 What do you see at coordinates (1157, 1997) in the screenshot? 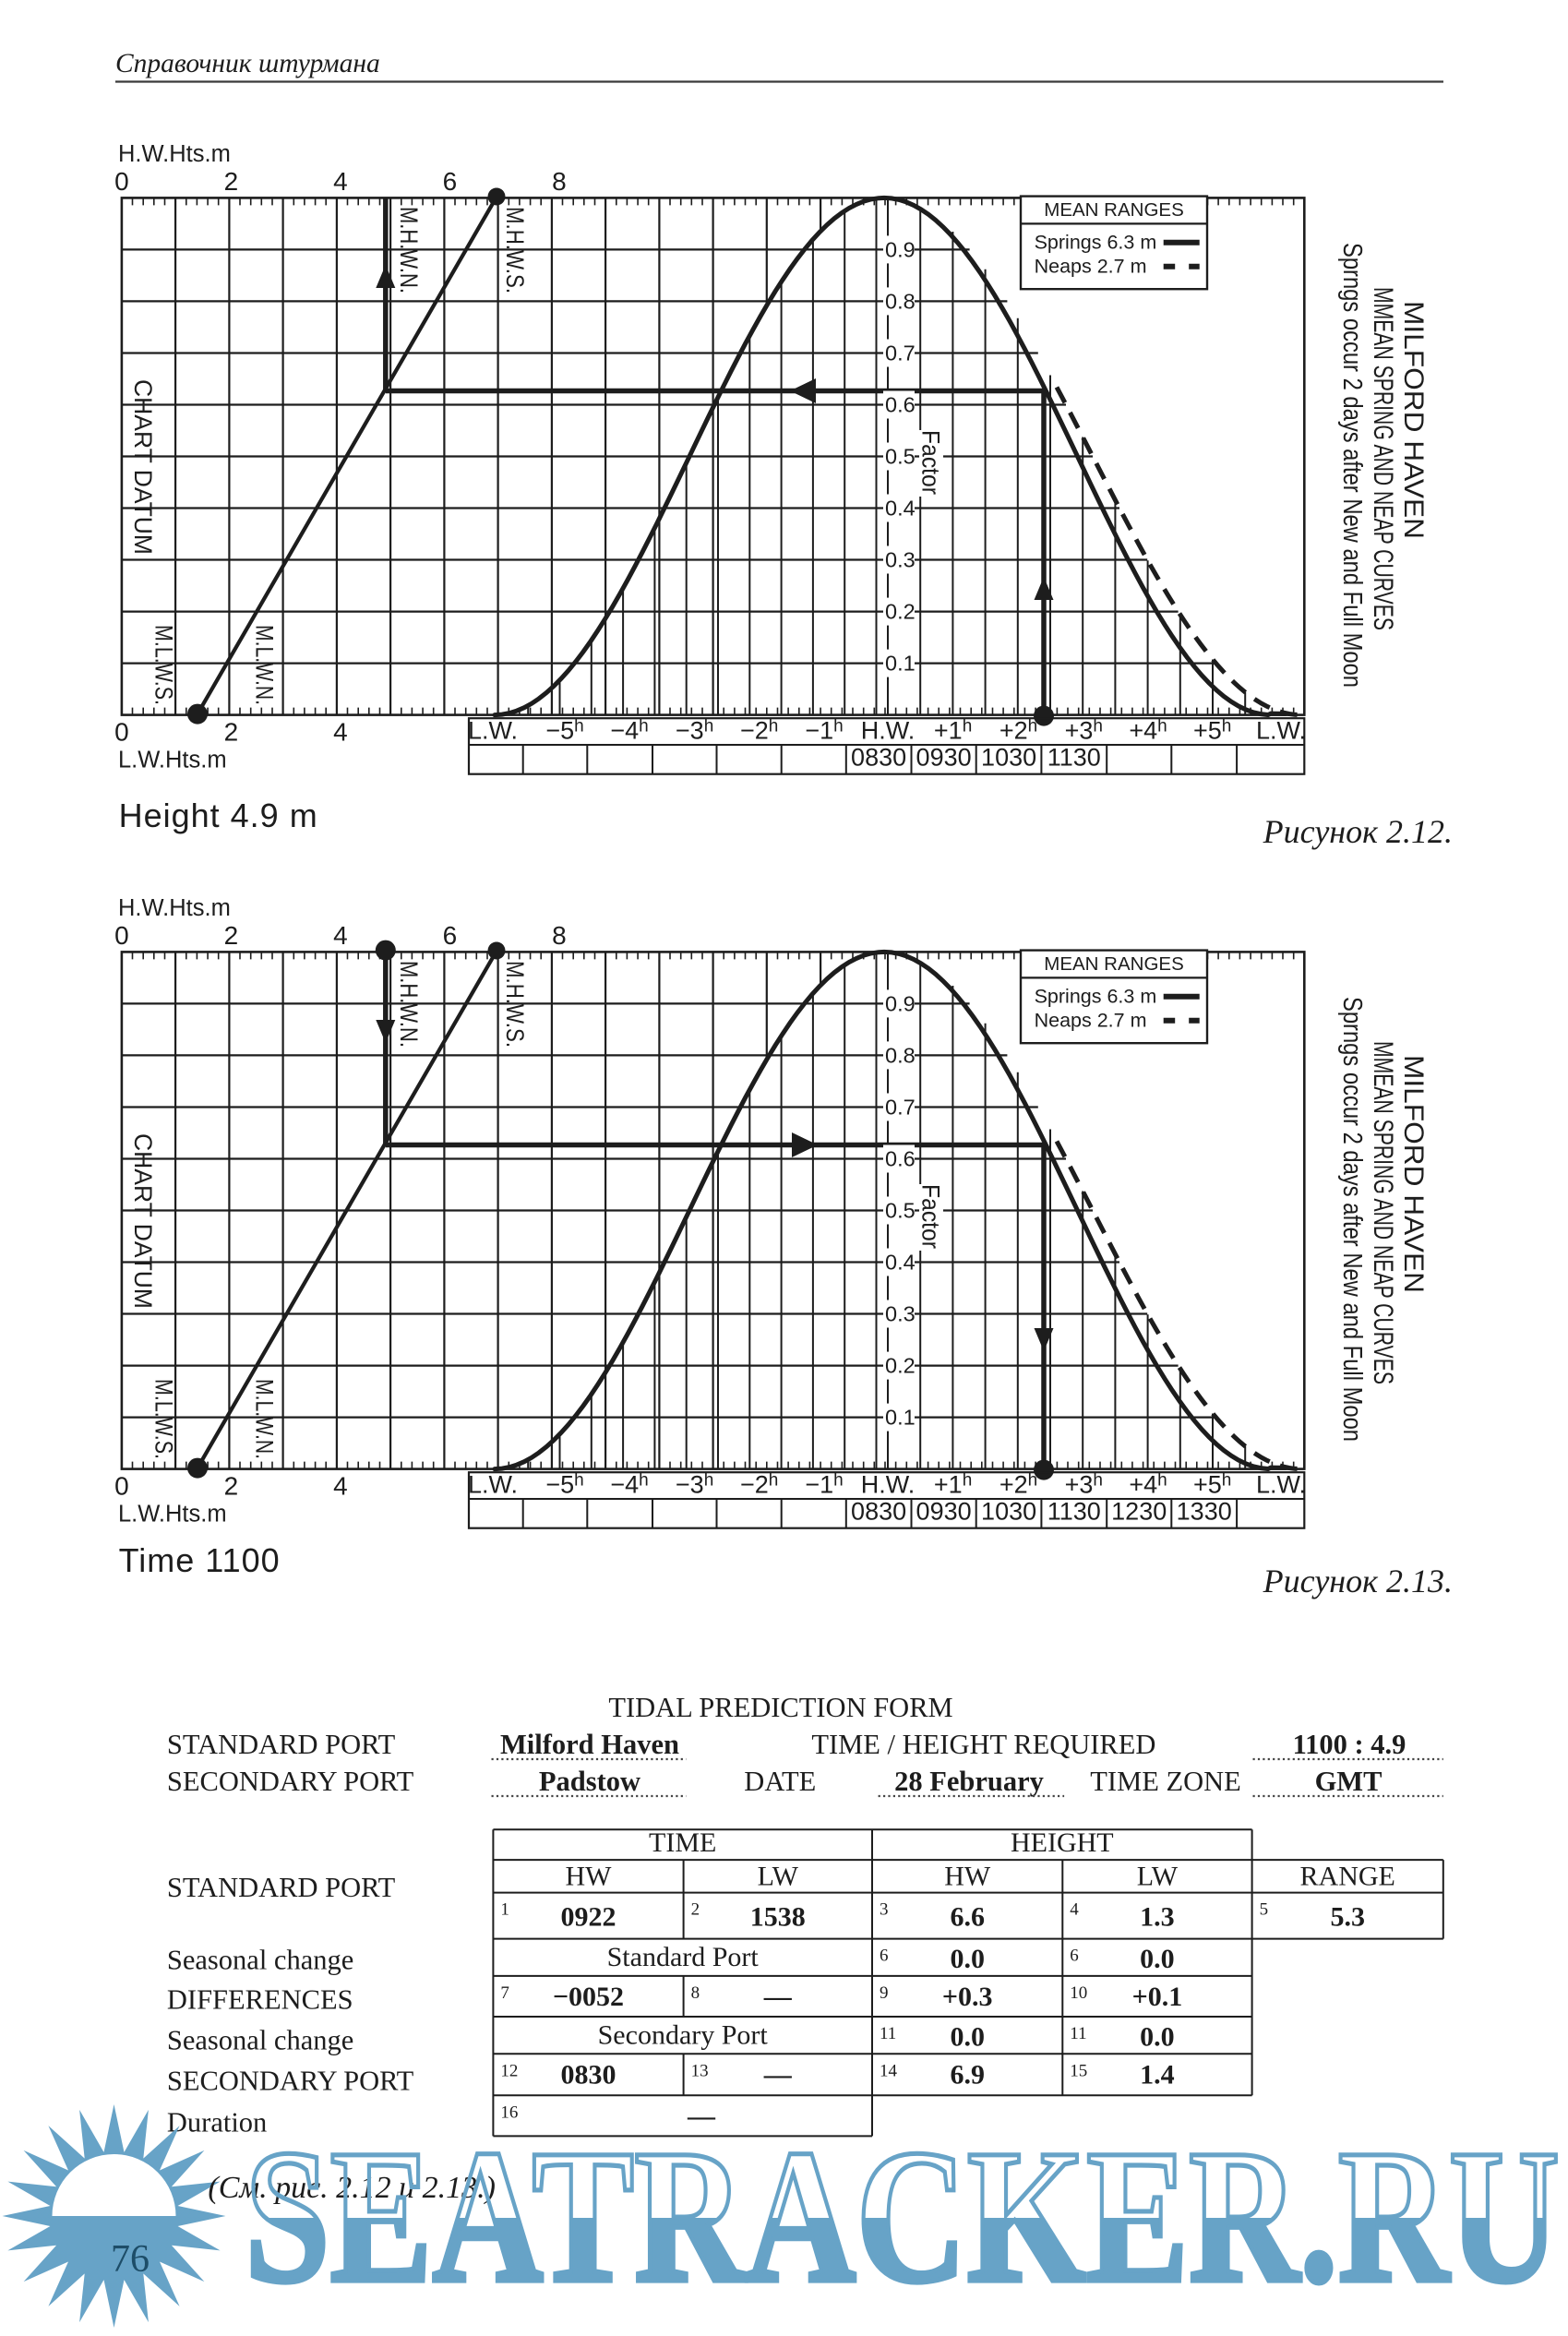
I see `svg-text: +0.1` at bounding box center [1157, 1997].